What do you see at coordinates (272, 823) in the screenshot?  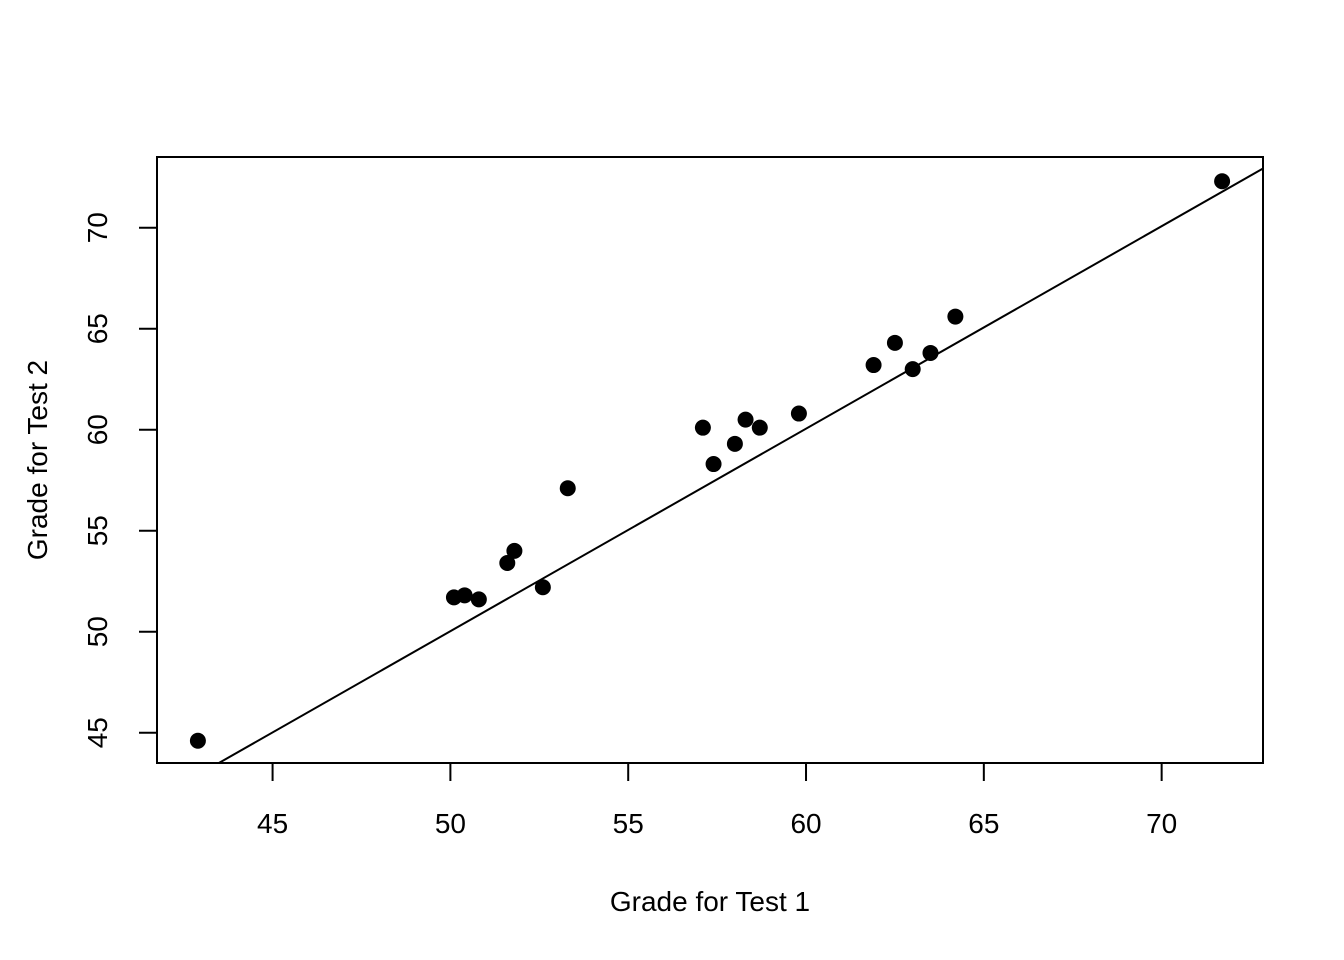 I see `x-tick-label: 45` at bounding box center [272, 823].